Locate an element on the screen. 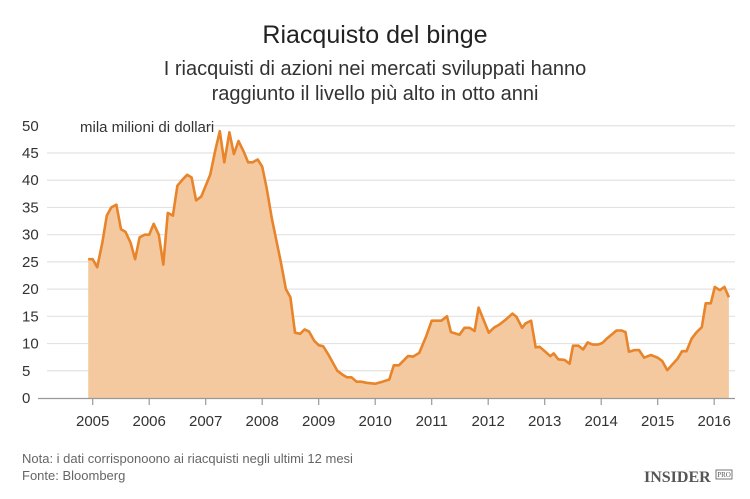 This screenshot has height=499, width=750. logo-text: INSIDER is located at coordinates (677, 477).